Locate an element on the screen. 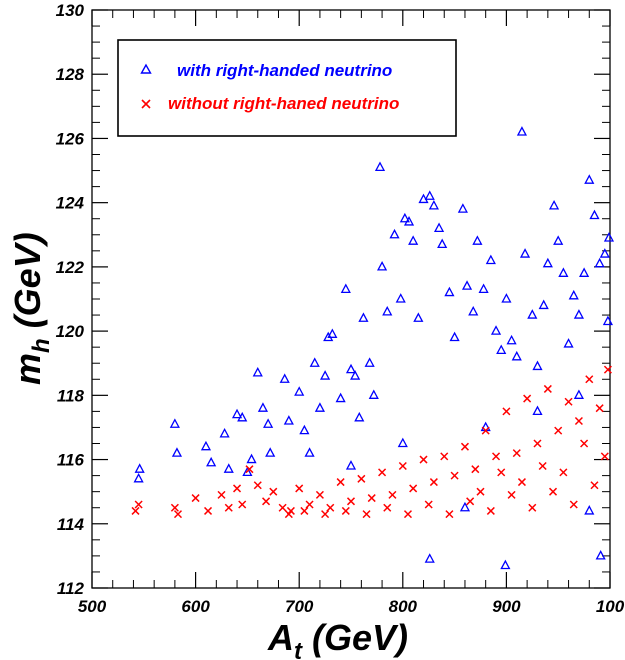 The image size is (625, 660). y-tick-label: 126 is located at coordinates (70, 138).